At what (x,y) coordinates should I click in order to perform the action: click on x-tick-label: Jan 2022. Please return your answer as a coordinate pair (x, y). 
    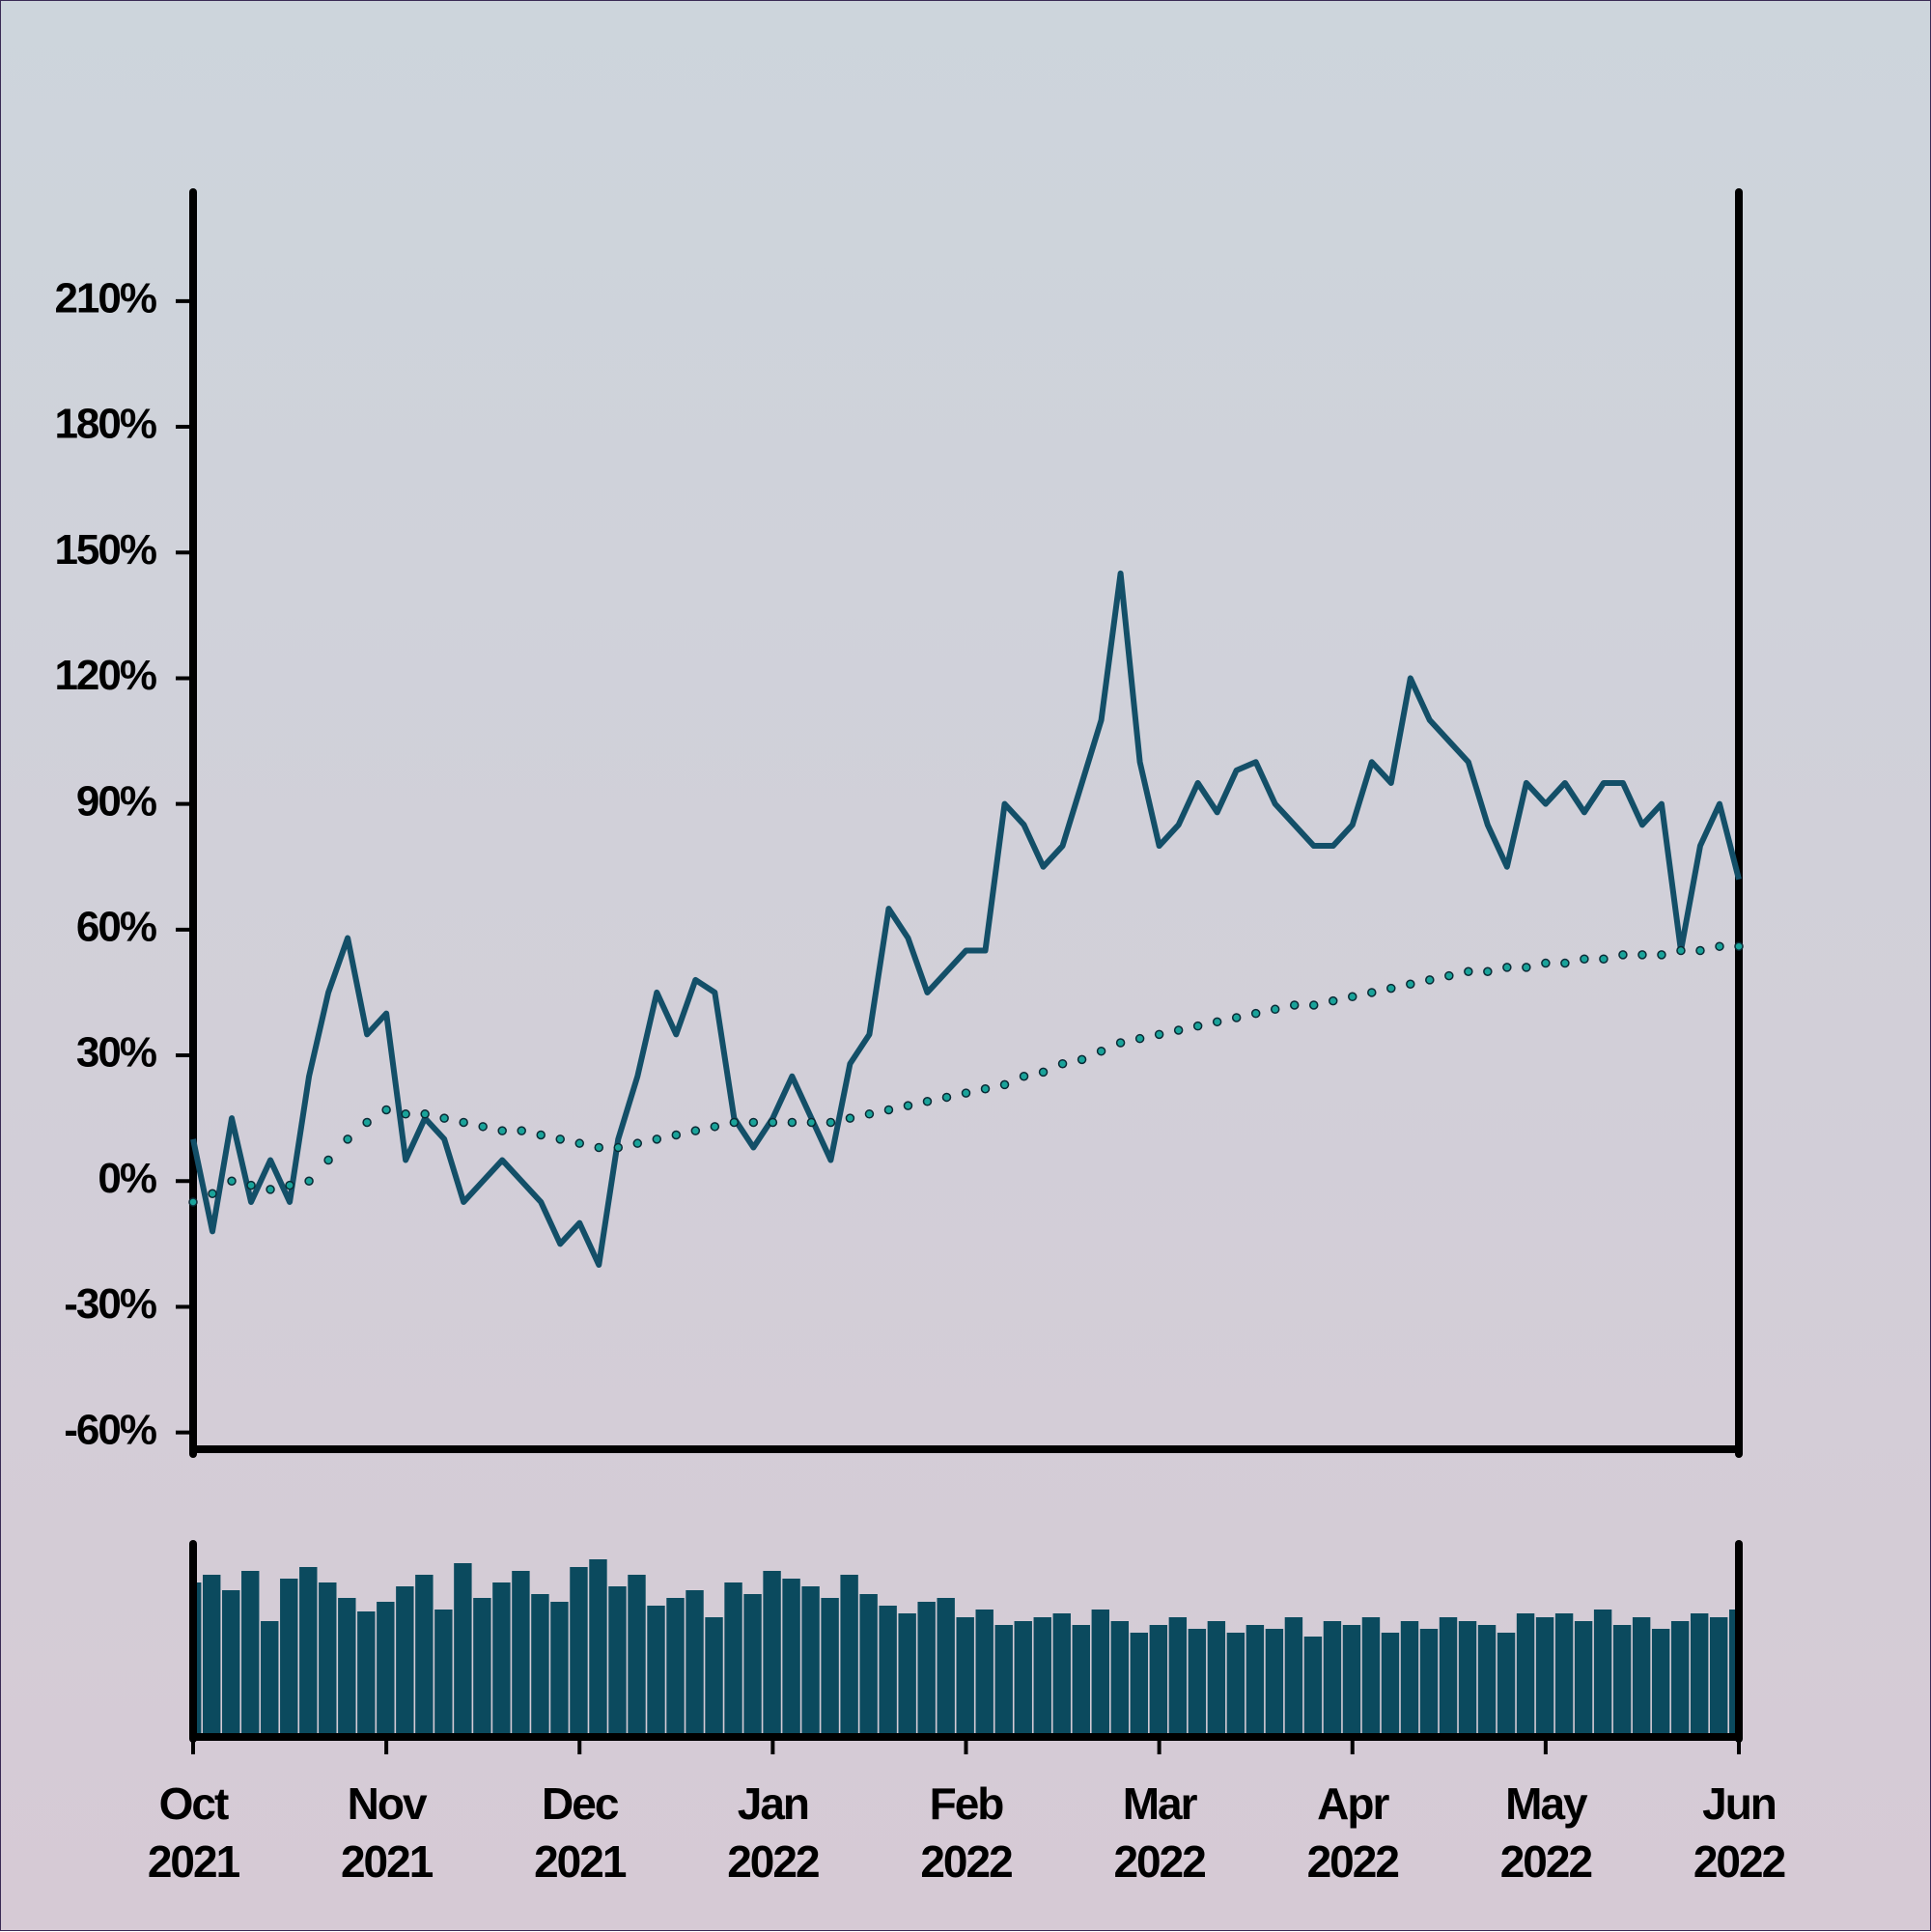
    Looking at the image, I should click on (773, 1833).